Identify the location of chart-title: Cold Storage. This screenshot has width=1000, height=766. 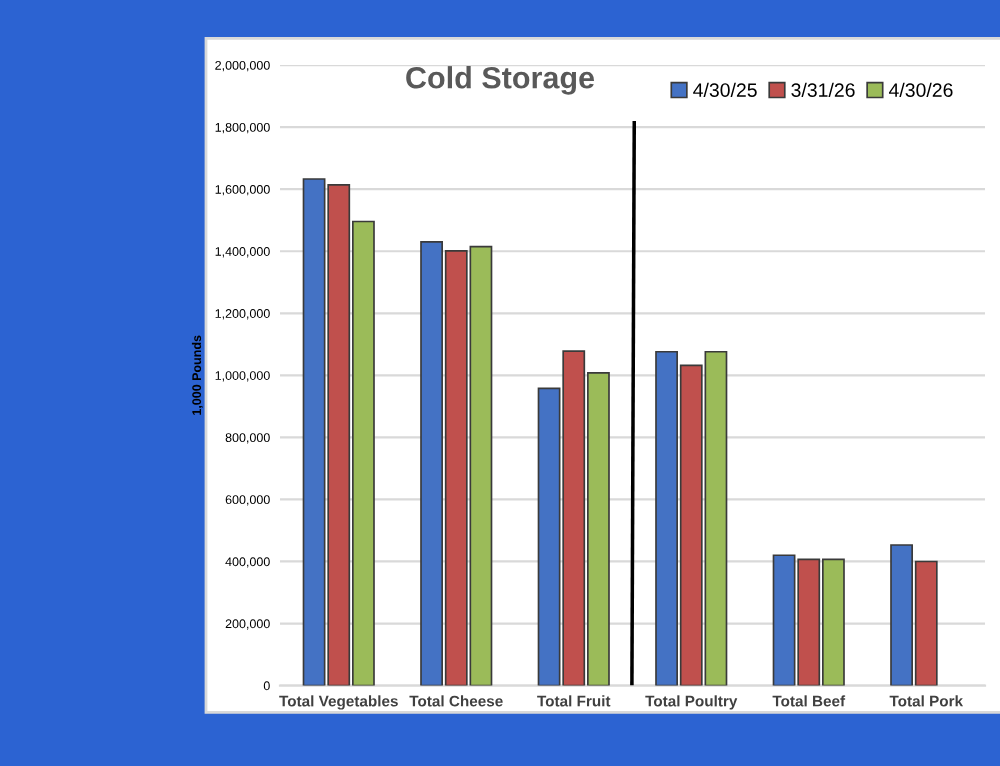
(500, 80).